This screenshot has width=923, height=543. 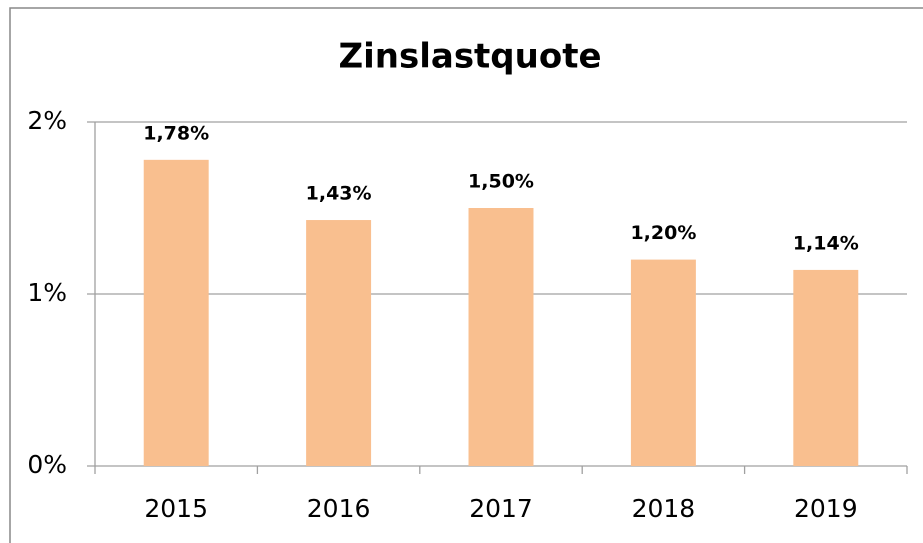 What do you see at coordinates (664, 508) in the screenshot?
I see `x-tick-label: 2018` at bounding box center [664, 508].